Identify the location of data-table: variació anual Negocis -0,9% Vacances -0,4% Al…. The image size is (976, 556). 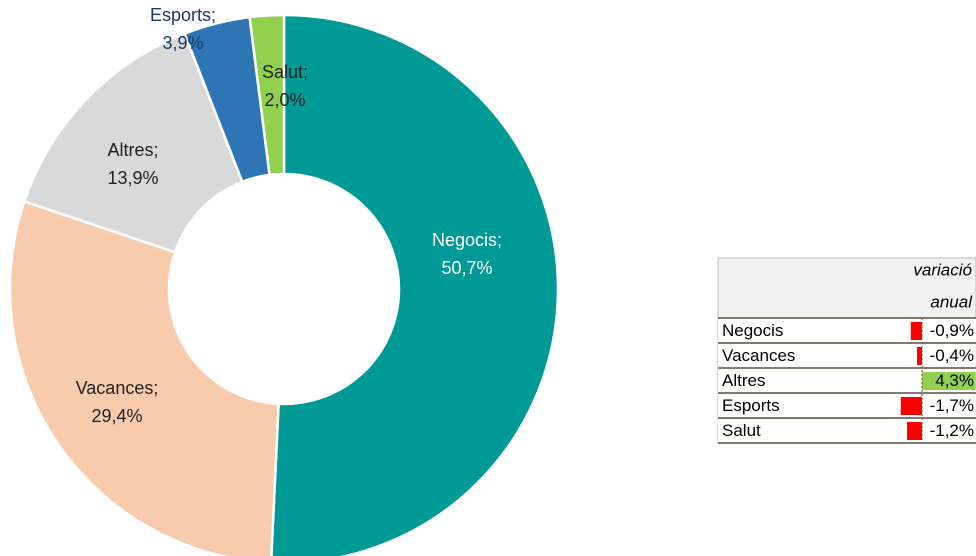
(846, 350).